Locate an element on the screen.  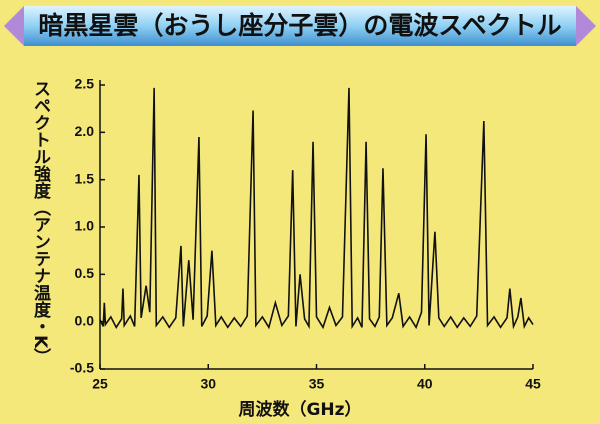
y-tick-label: 1.0 is located at coordinates (85, 226).